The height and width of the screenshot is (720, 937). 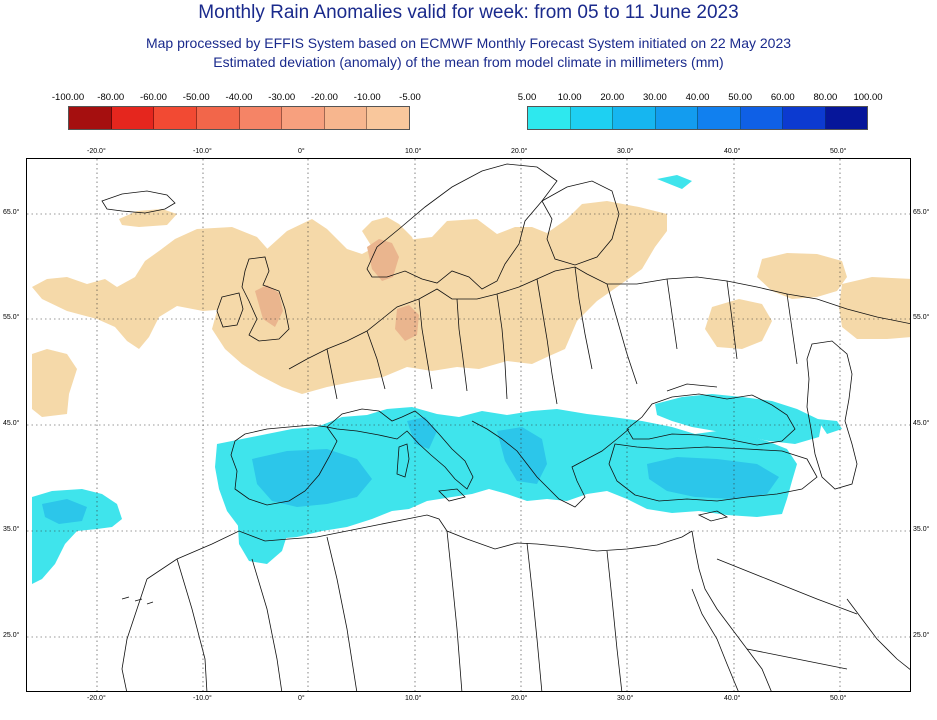 What do you see at coordinates (674, 182) in the screenshot?
I see `wet-area-russia-north` at bounding box center [674, 182].